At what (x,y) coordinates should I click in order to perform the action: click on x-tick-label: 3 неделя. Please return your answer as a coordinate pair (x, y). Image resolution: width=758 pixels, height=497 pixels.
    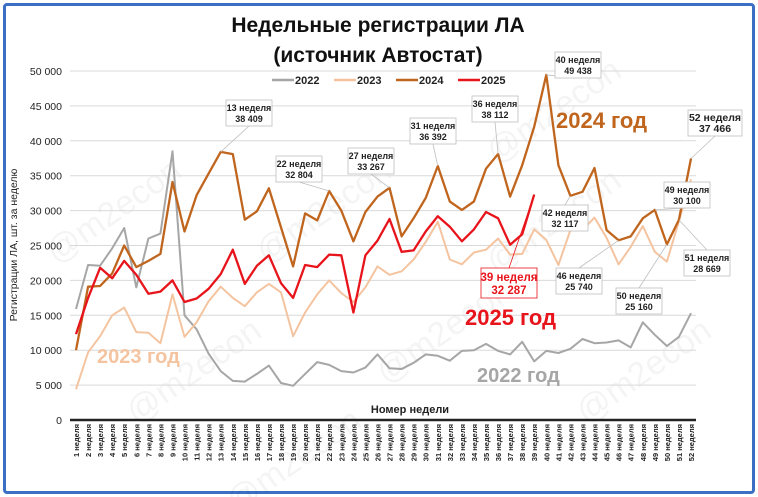
    Looking at the image, I should click on (100, 440).